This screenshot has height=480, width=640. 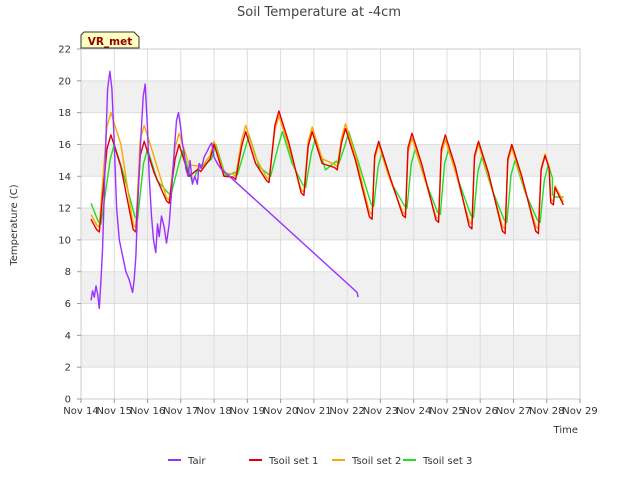 What do you see at coordinates (147, 411) in the screenshot?
I see `x-tick-label: Nov 16` at bounding box center [147, 411].